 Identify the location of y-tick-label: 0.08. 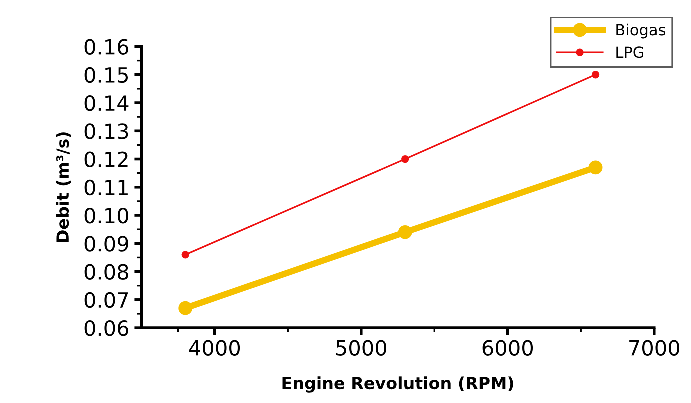
(106, 272).